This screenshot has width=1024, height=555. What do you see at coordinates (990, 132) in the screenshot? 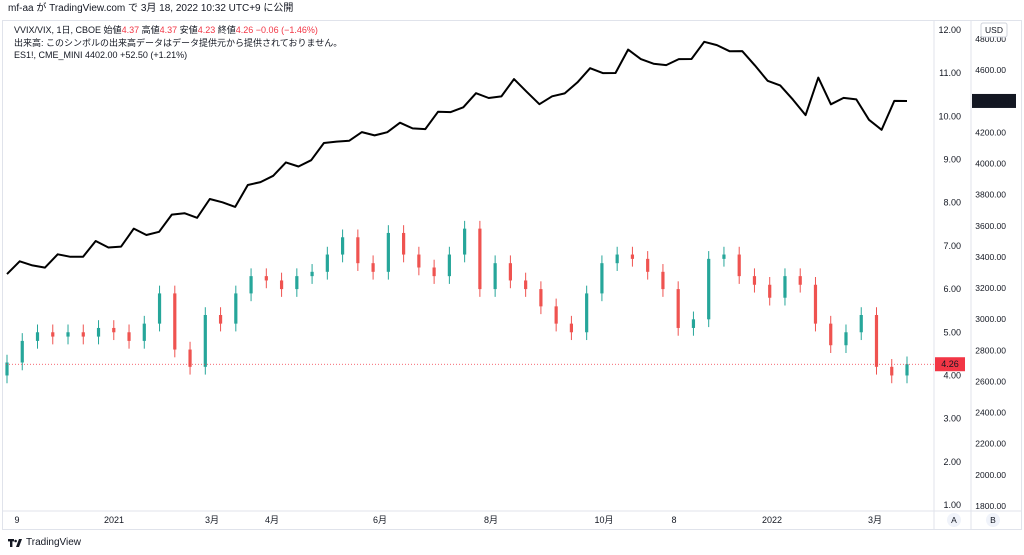
I see `price-tick-label: 4200.00` at bounding box center [990, 132].